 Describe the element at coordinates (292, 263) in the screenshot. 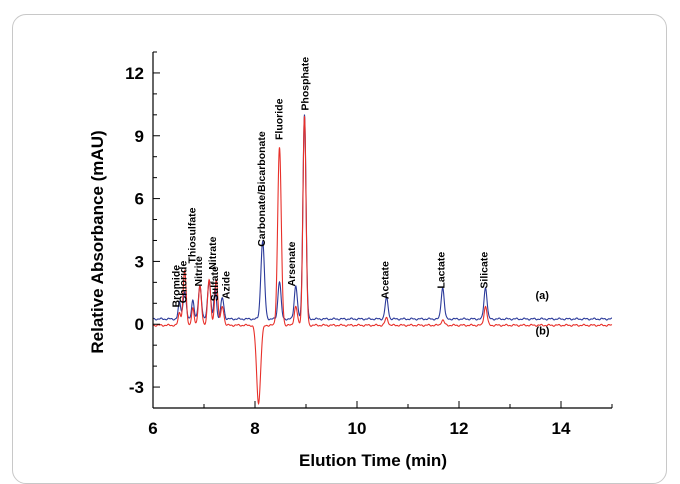

I see `peak-label: Arsenate` at that location.